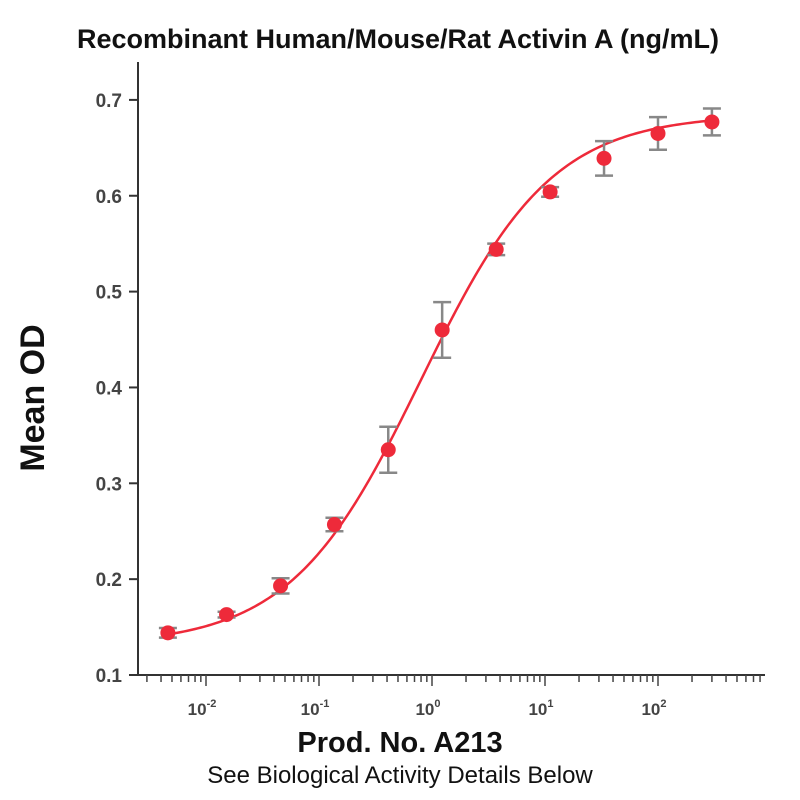 This screenshot has width=800, height=800. I want to click on x-tick-label: 10¹, so click(540, 708).